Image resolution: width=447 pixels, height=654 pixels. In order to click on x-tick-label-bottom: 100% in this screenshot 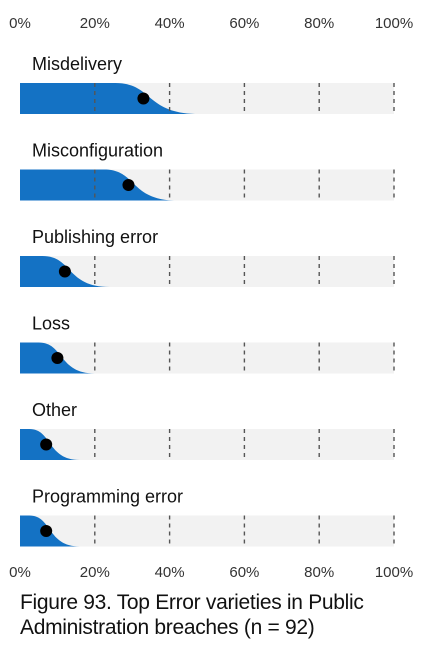, I will do `click(394, 572)`.